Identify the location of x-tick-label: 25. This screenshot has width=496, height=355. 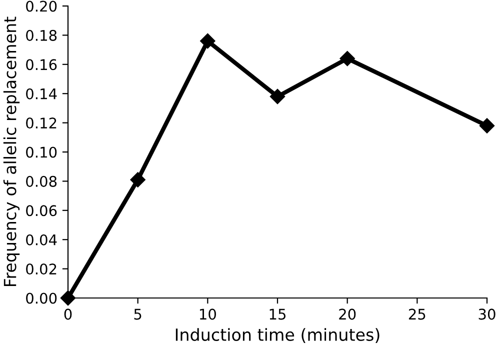
(417, 314).